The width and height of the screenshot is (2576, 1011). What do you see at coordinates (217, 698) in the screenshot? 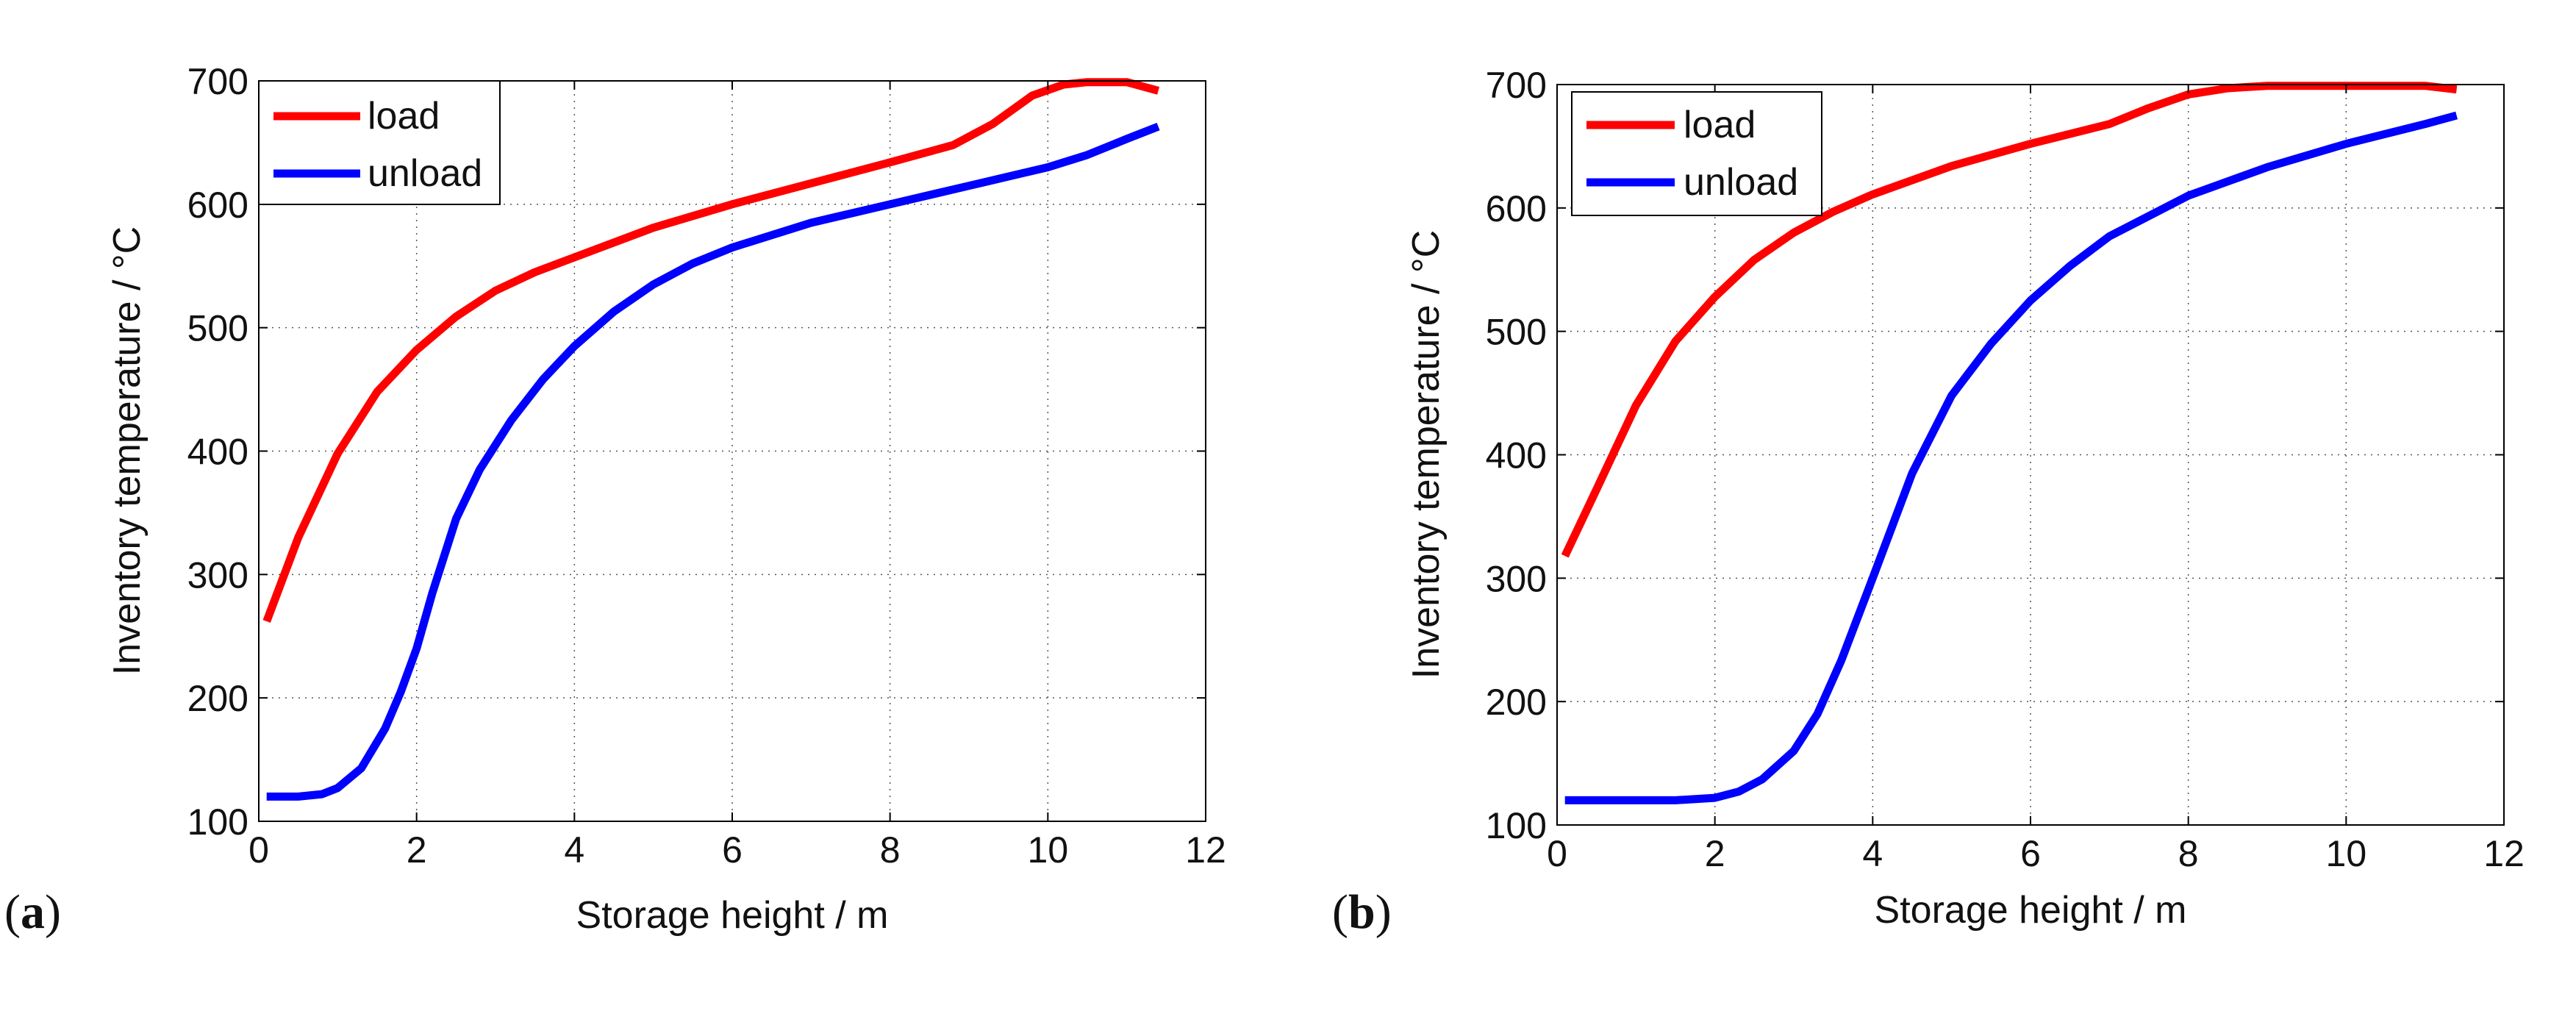
I see `y-tick-label-a: 200` at bounding box center [217, 698].